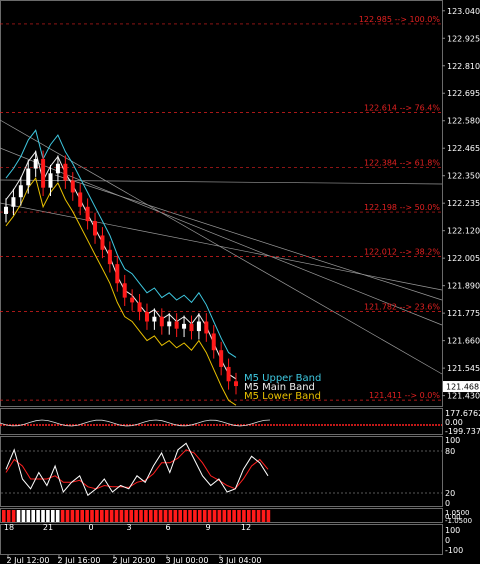 This screenshot has height=564, width=480. I want to click on strip-x-tick: 3, so click(128, 527).